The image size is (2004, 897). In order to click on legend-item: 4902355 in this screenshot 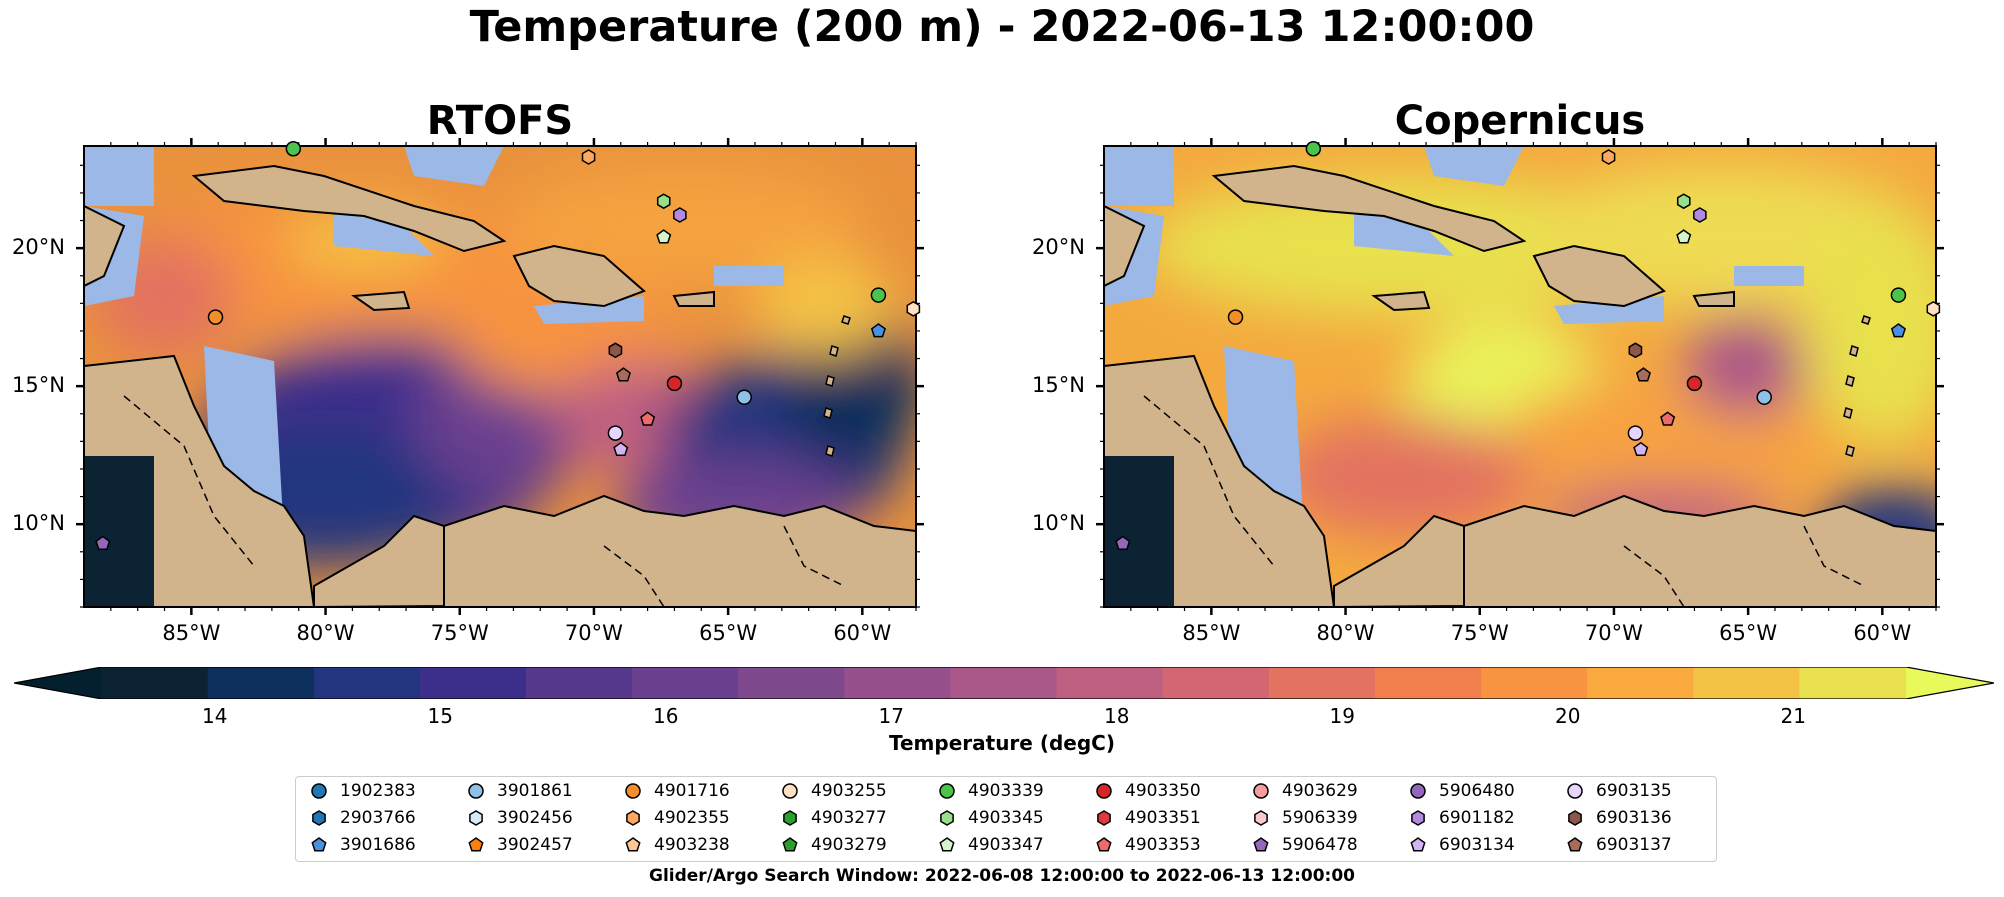, I will do `click(677, 818)`.